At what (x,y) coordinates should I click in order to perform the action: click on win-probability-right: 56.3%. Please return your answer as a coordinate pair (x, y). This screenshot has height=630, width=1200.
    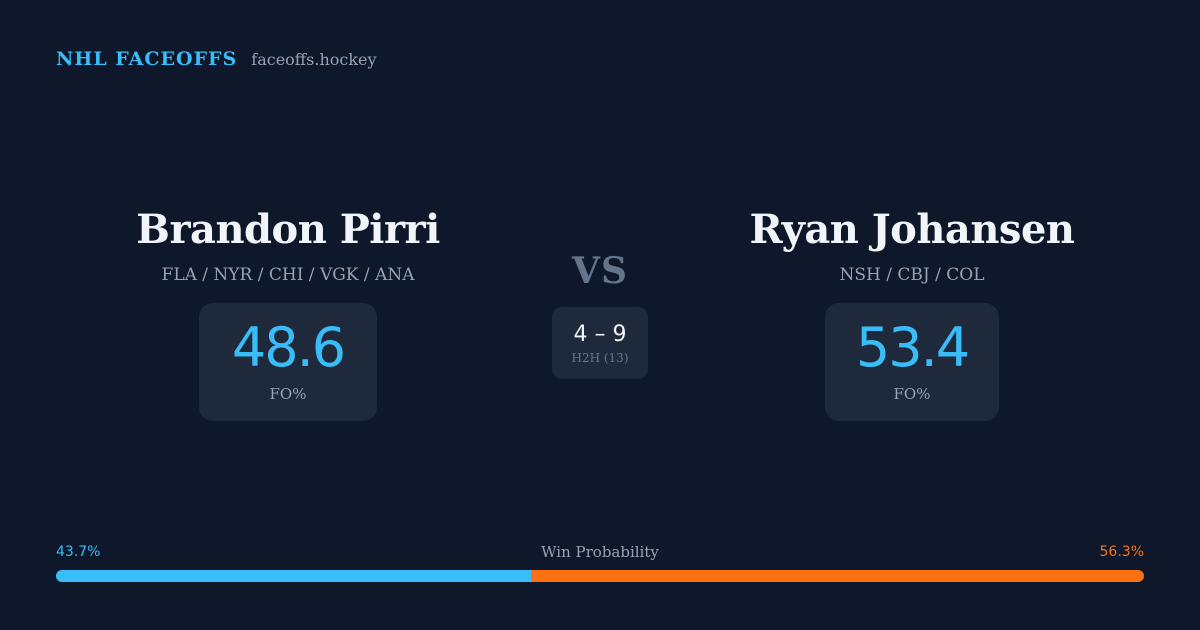
    Looking at the image, I should click on (1121, 552).